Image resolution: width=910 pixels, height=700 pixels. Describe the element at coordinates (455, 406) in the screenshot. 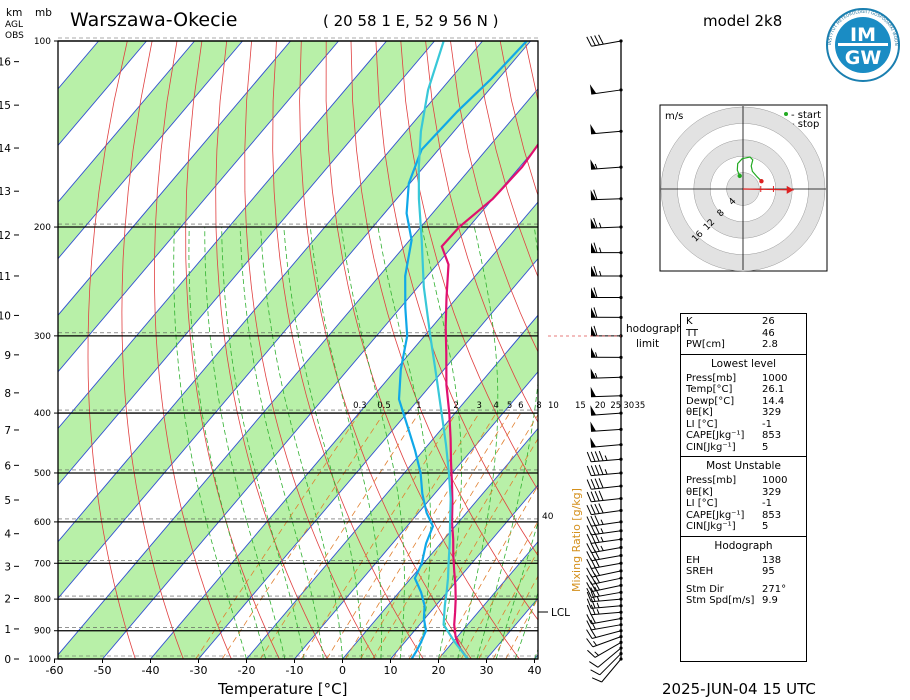

I see `mixing-ratio-label: 2` at that location.